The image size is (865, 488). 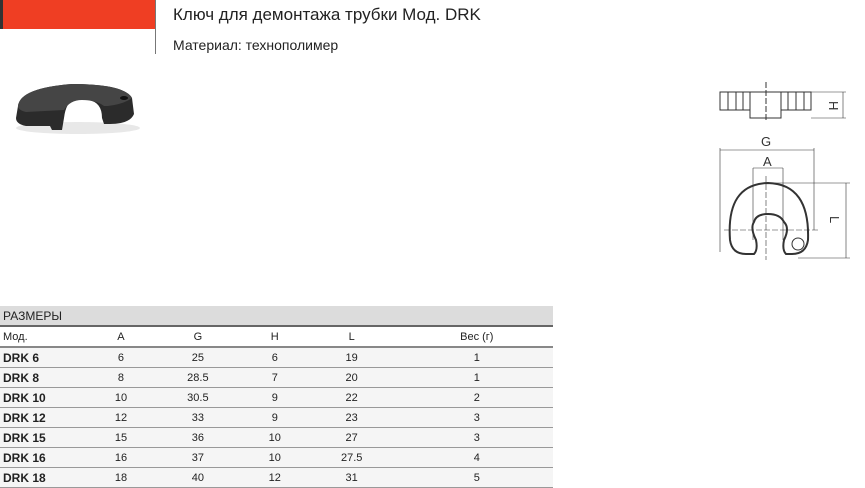 What do you see at coordinates (351, 397) in the screenshot?
I see `value-cell: 22` at bounding box center [351, 397].